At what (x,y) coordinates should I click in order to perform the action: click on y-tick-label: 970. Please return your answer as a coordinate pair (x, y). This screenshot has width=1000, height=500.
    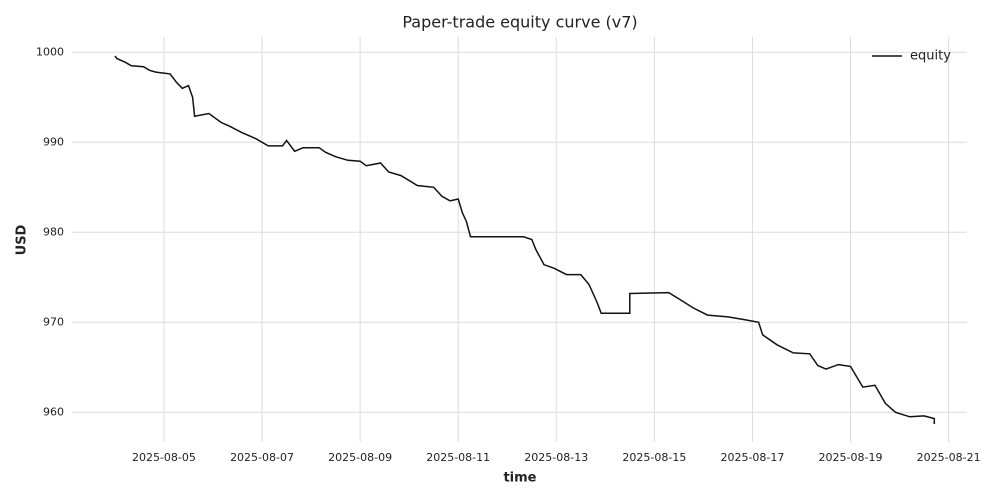
    Looking at the image, I should click on (53, 321).